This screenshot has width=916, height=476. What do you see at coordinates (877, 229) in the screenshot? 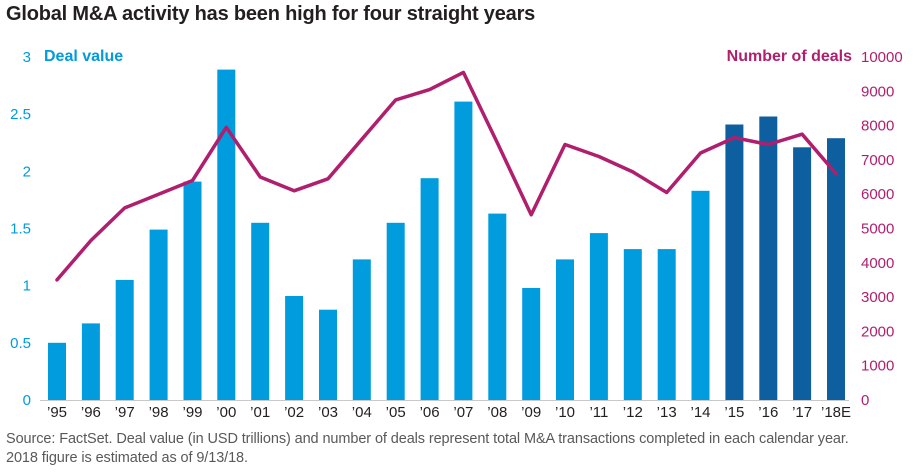
I see `right-axis-tick: 5000` at bounding box center [877, 229].